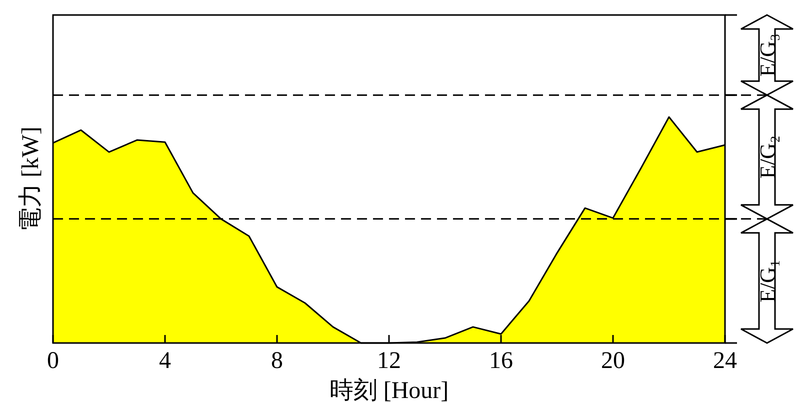  What do you see at coordinates (277, 361) in the screenshot?
I see `x-tick-label: 8` at bounding box center [277, 361].